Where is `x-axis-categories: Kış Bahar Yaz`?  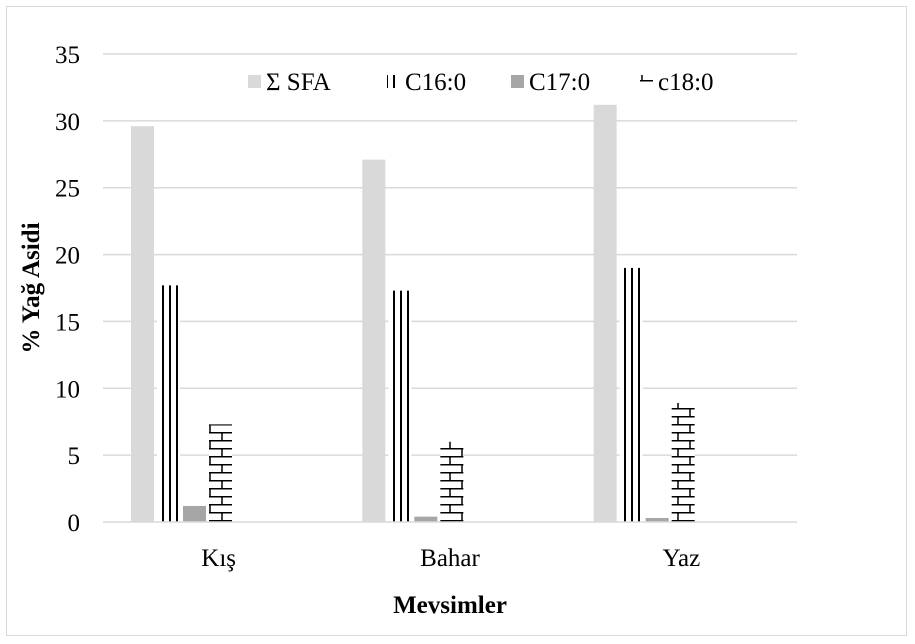 x-axis-categories: Kış Bahar Yaz is located at coordinates (450, 558).